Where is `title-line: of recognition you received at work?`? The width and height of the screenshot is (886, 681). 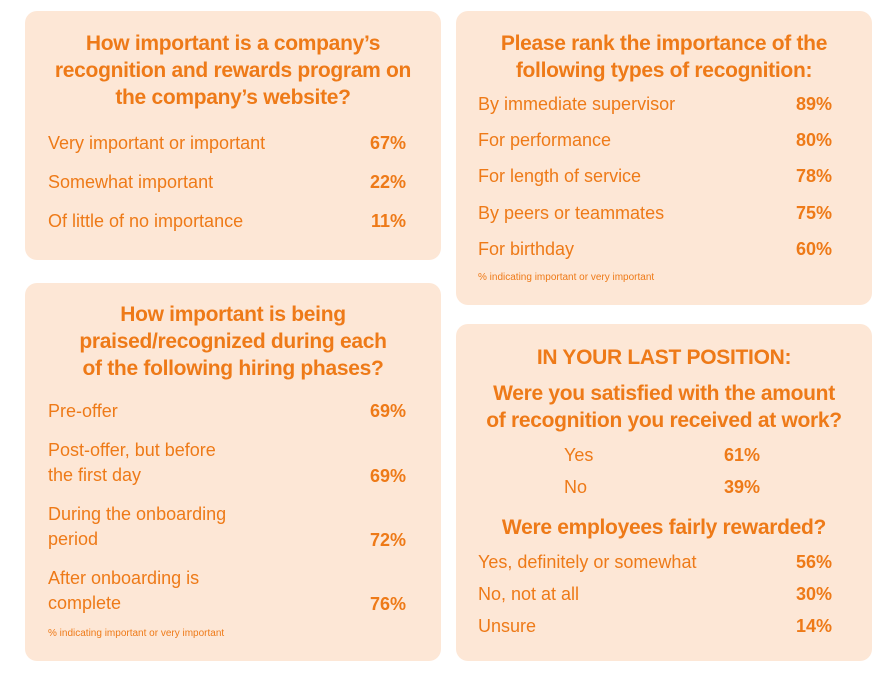
title-line: of recognition you received at work? is located at coordinates (664, 420).